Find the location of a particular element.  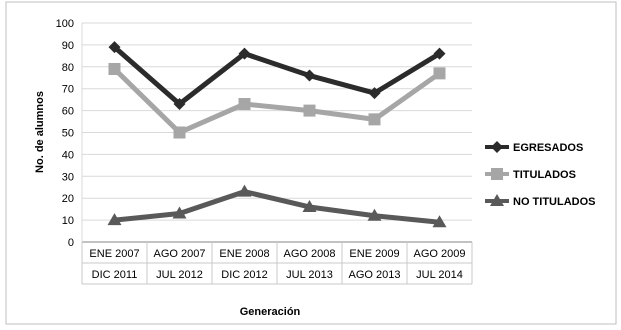

legend-entry: NO TITULADOS is located at coordinates (540, 201).